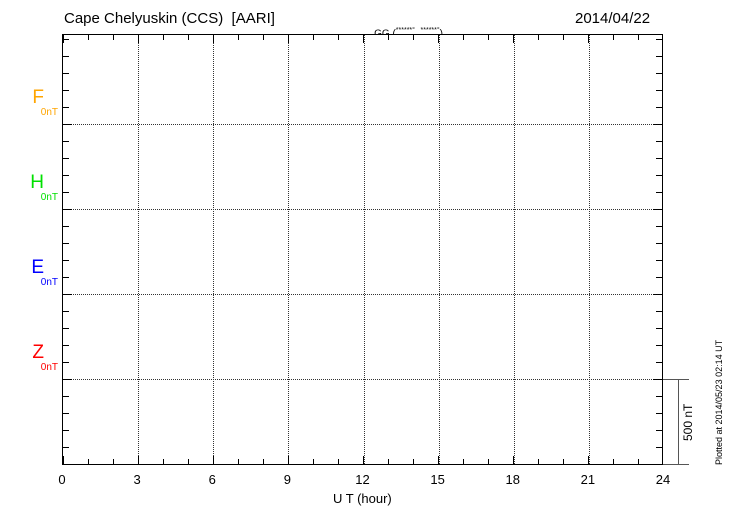 The height and width of the screenshot is (520, 730). I want to click on x-tick-label: 9, so click(287, 479).